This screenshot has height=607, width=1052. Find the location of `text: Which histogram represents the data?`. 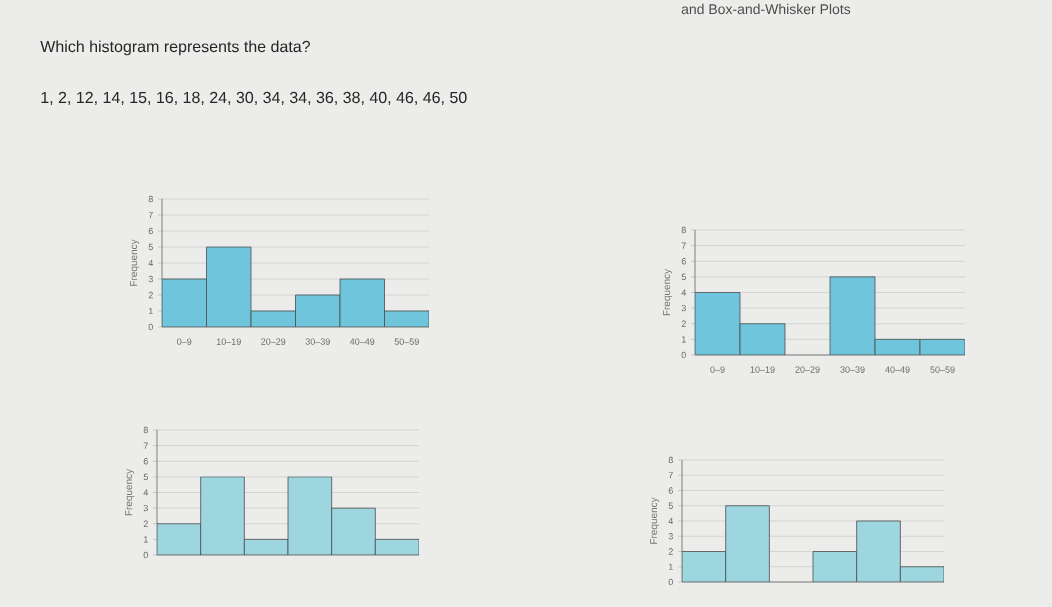

text: Which histogram represents the data? is located at coordinates (175, 48).